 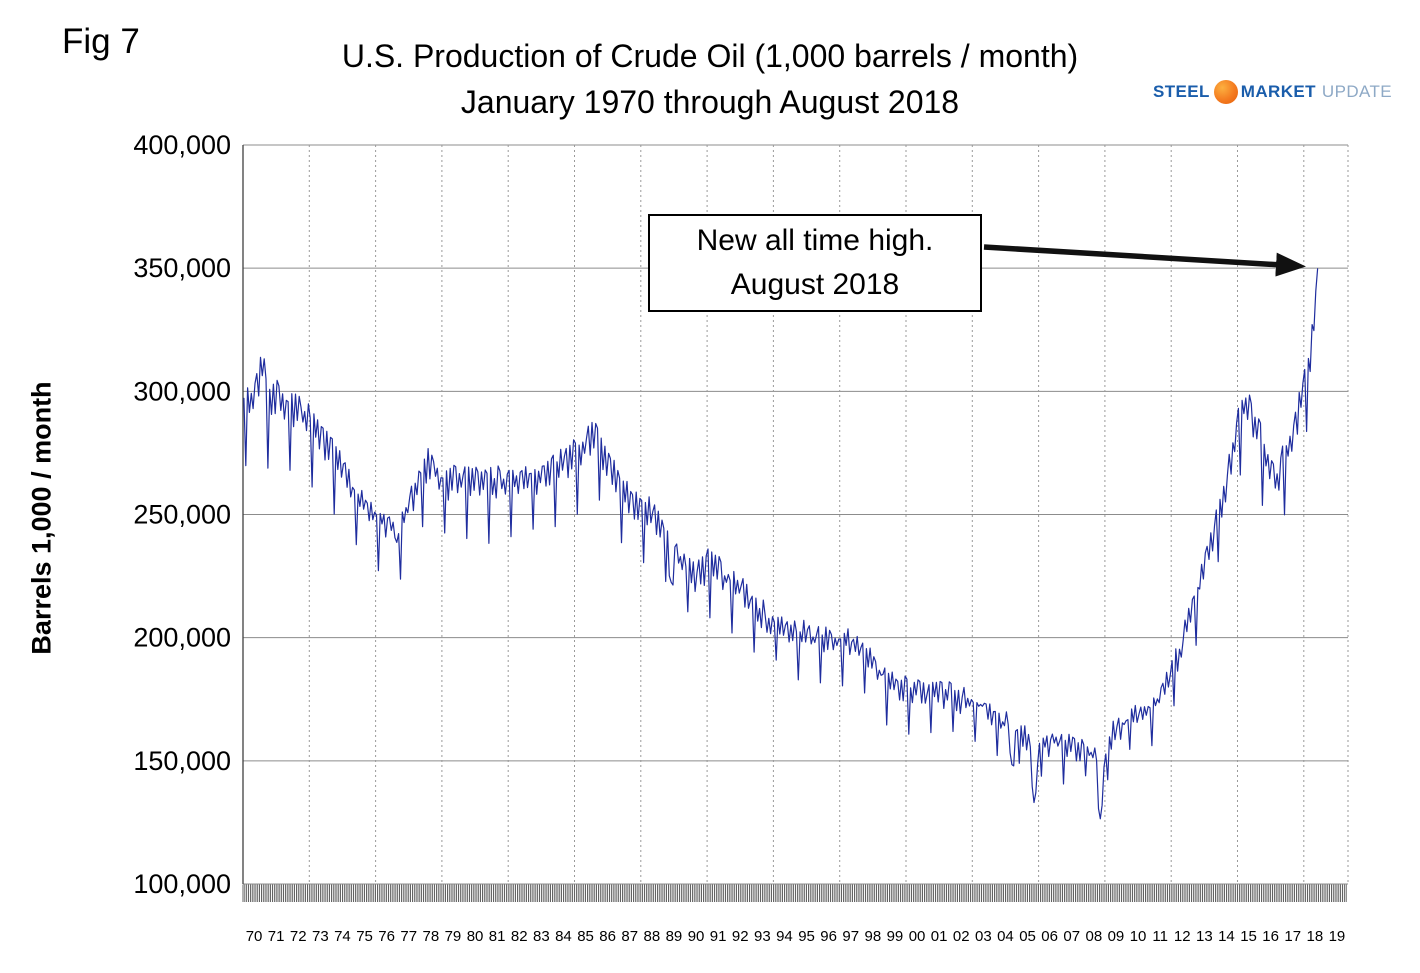 I want to click on x-tick-label: 14, so click(x=1226, y=936).